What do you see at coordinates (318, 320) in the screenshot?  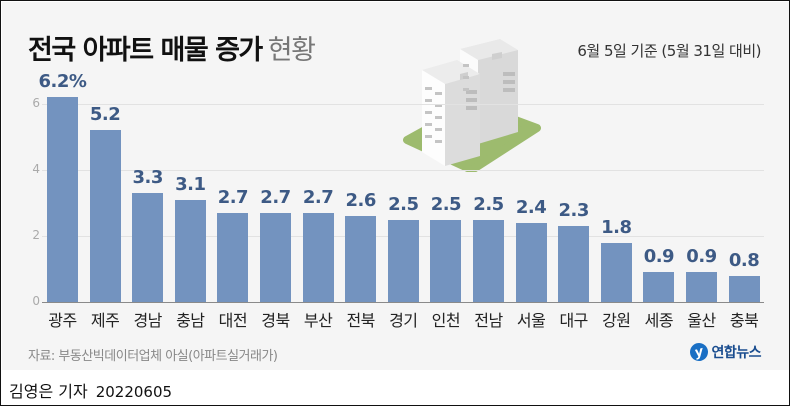 I see `category-label: 부산` at bounding box center [318, 320].